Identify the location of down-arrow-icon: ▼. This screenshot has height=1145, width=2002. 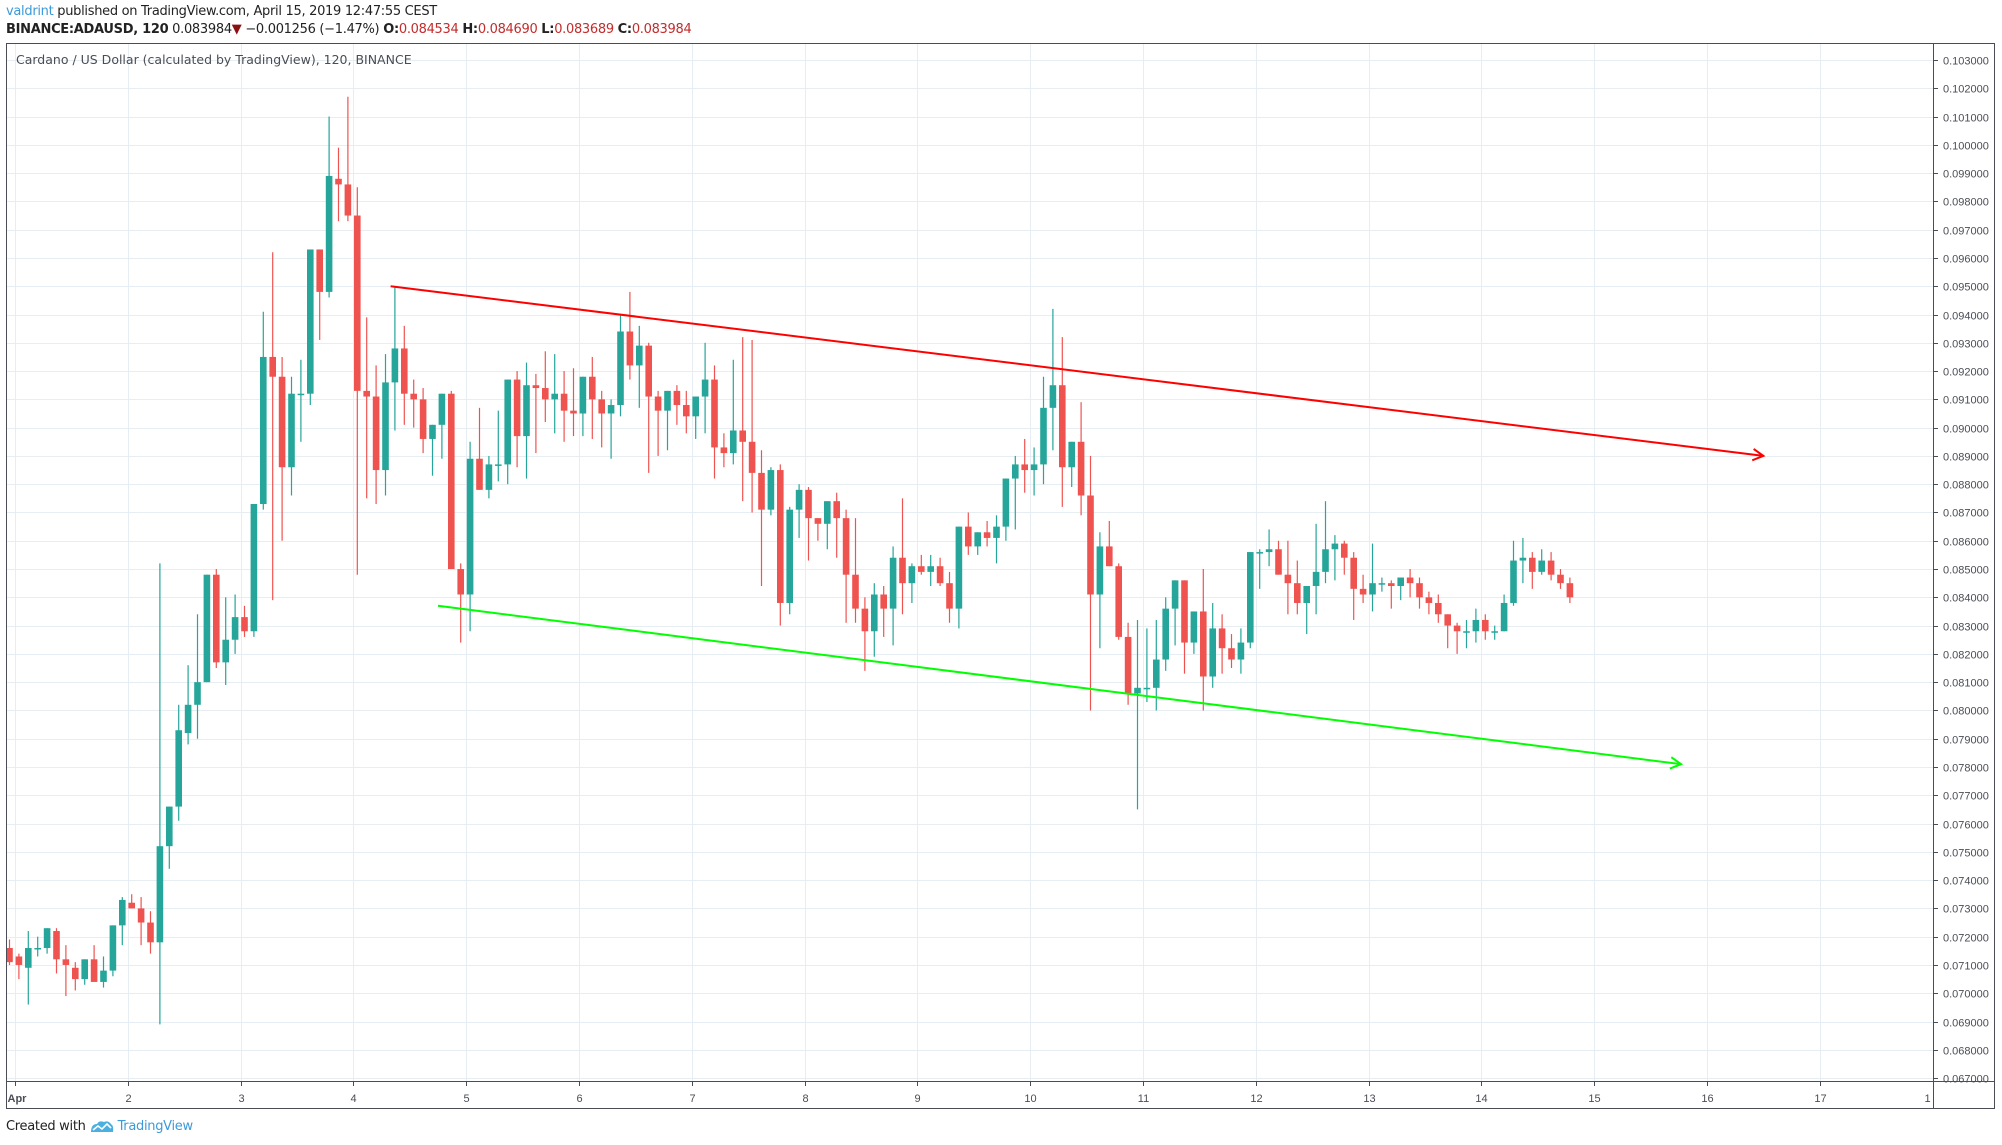
(236, 29).